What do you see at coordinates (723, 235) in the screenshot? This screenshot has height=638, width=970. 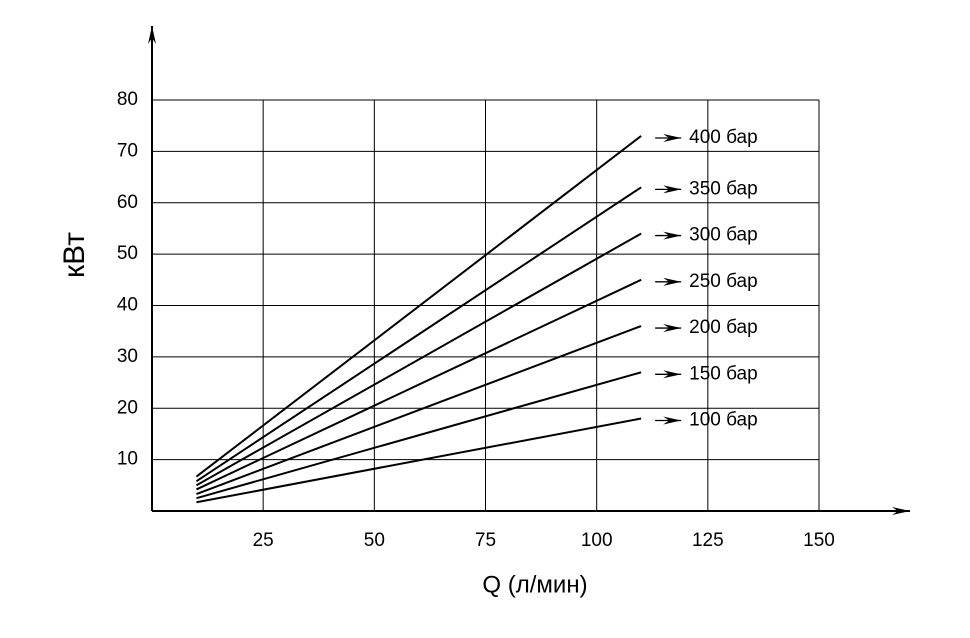 I see `series-label: 300 бар` at bounding box center [723, 235].